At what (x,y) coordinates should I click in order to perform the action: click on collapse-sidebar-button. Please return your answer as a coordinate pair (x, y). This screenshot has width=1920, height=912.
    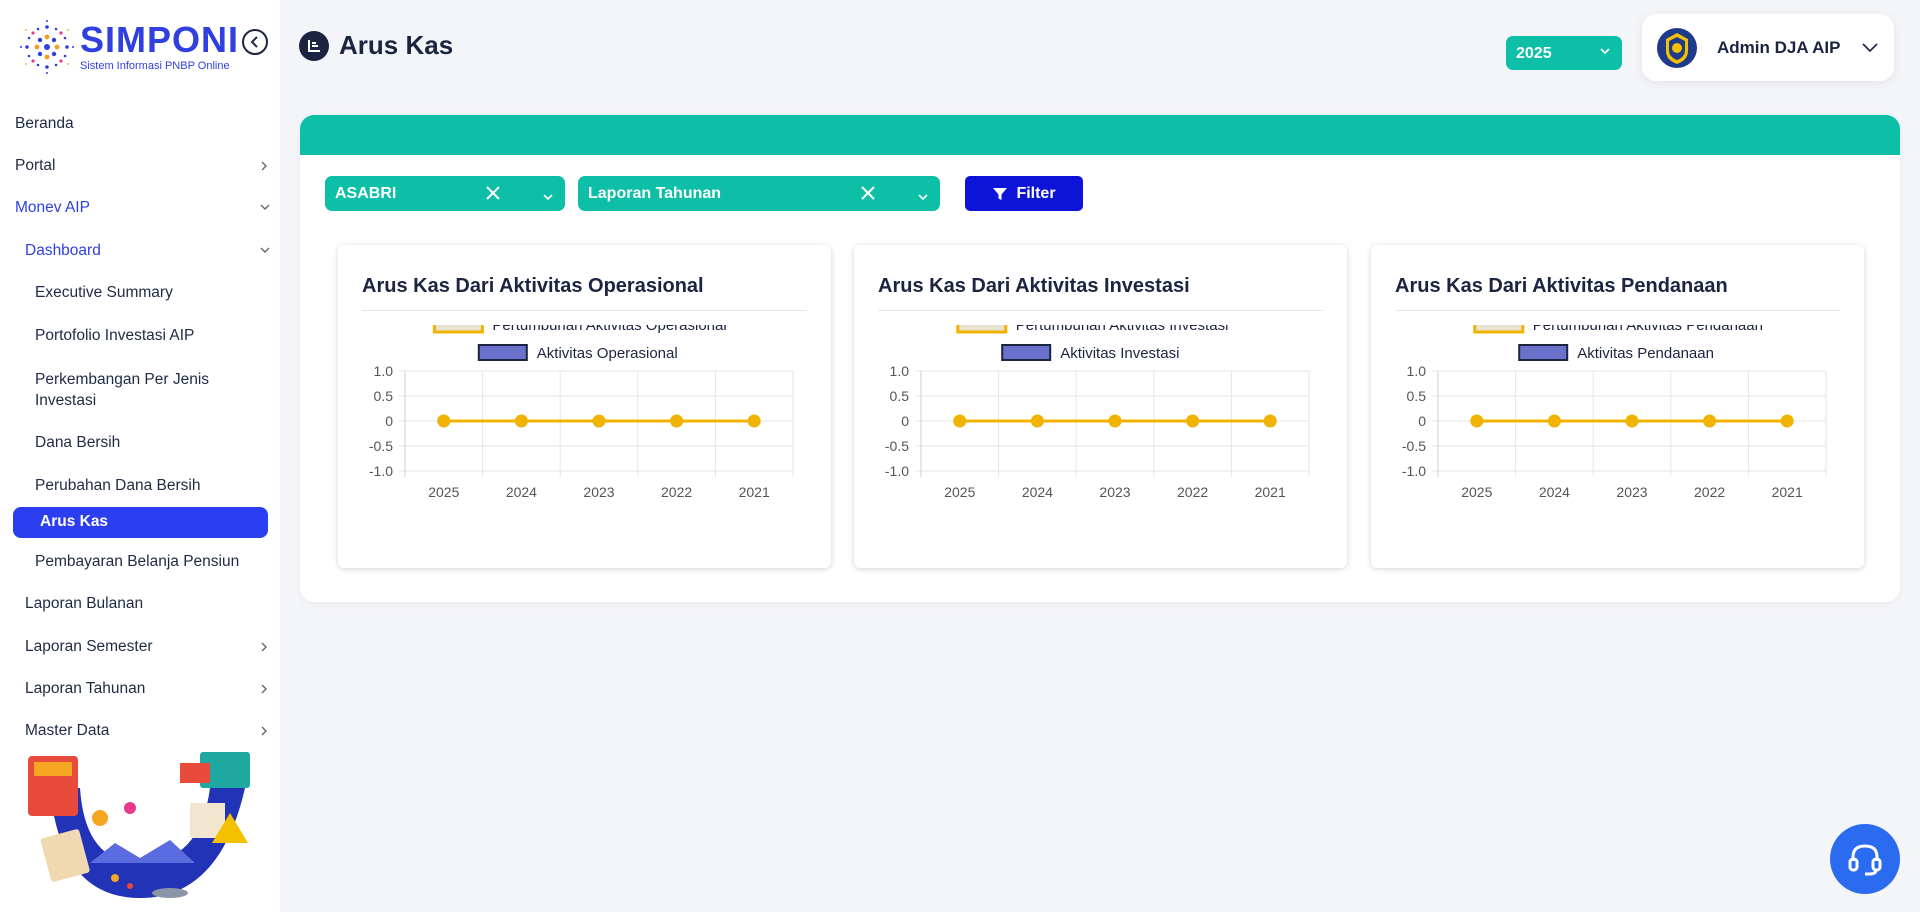
    Looking at the image, I should click on (255, 42).